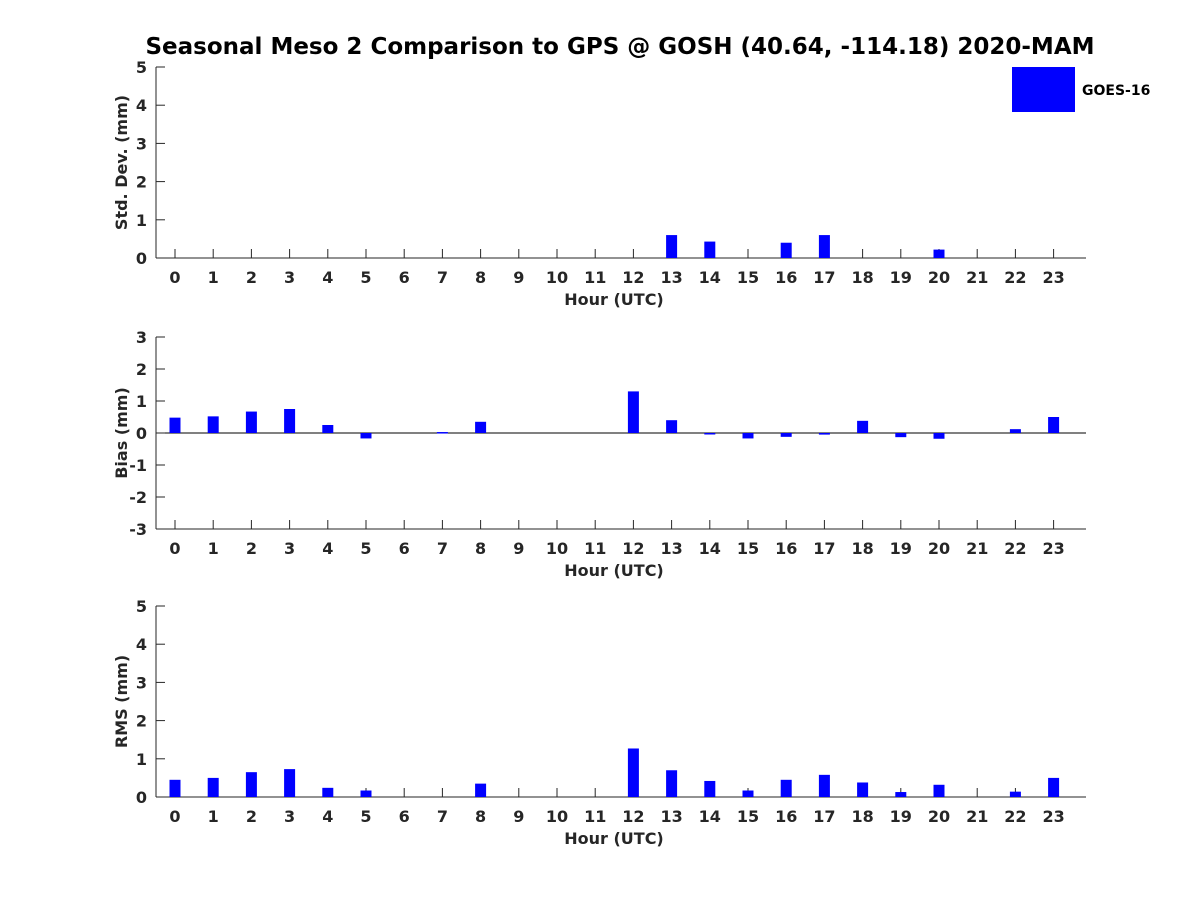  What do you see at coordinates (671, 816) in the screenshot?
I see `rms-x-tick-label: 13` at bounding box center [671, 816].